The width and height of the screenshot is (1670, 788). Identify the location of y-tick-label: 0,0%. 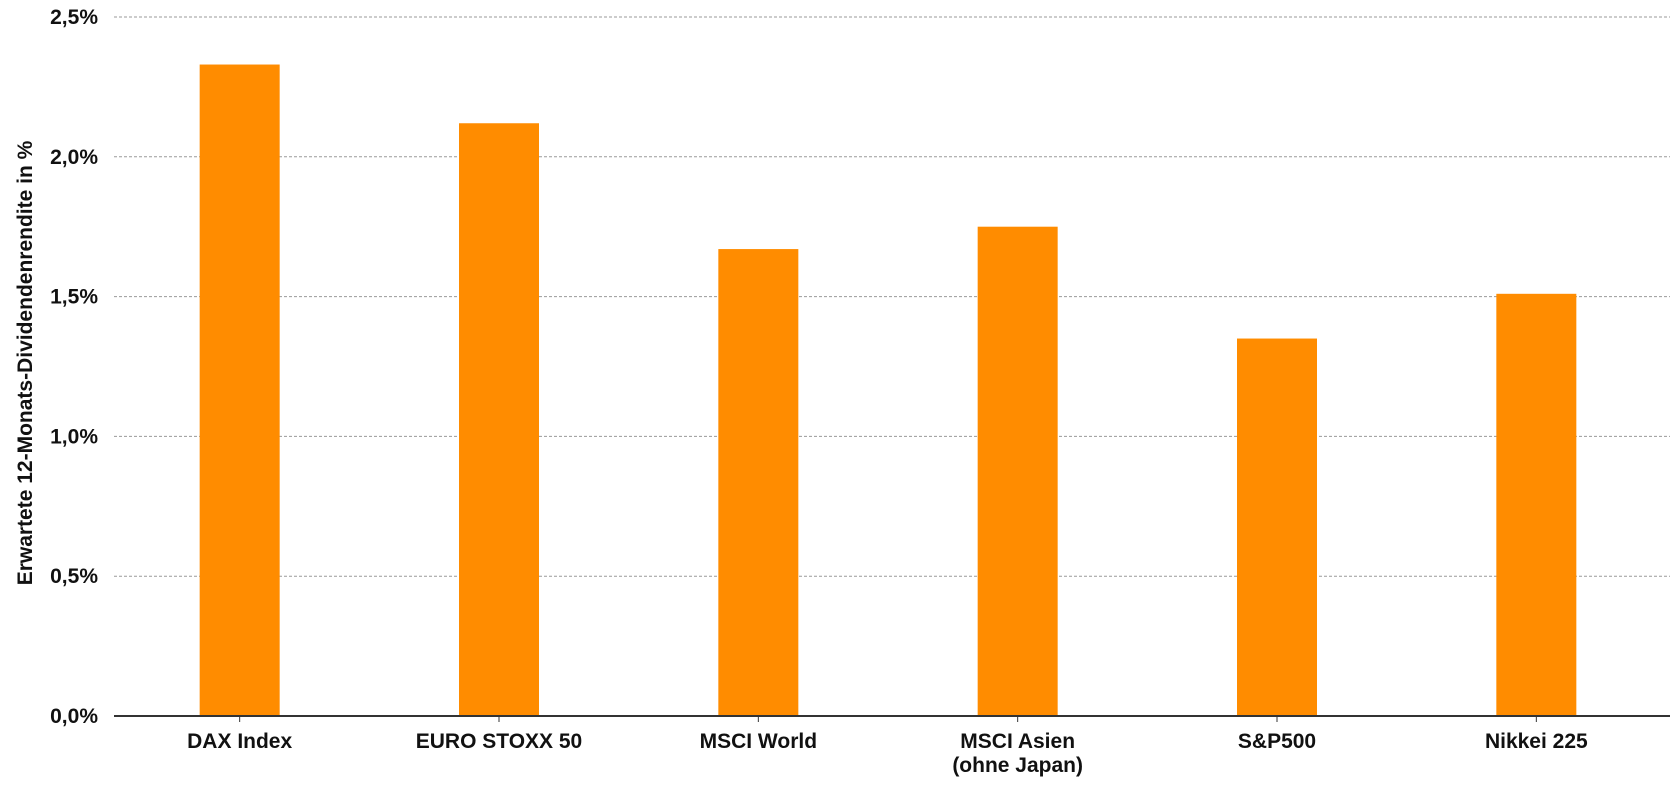
(74, 716).